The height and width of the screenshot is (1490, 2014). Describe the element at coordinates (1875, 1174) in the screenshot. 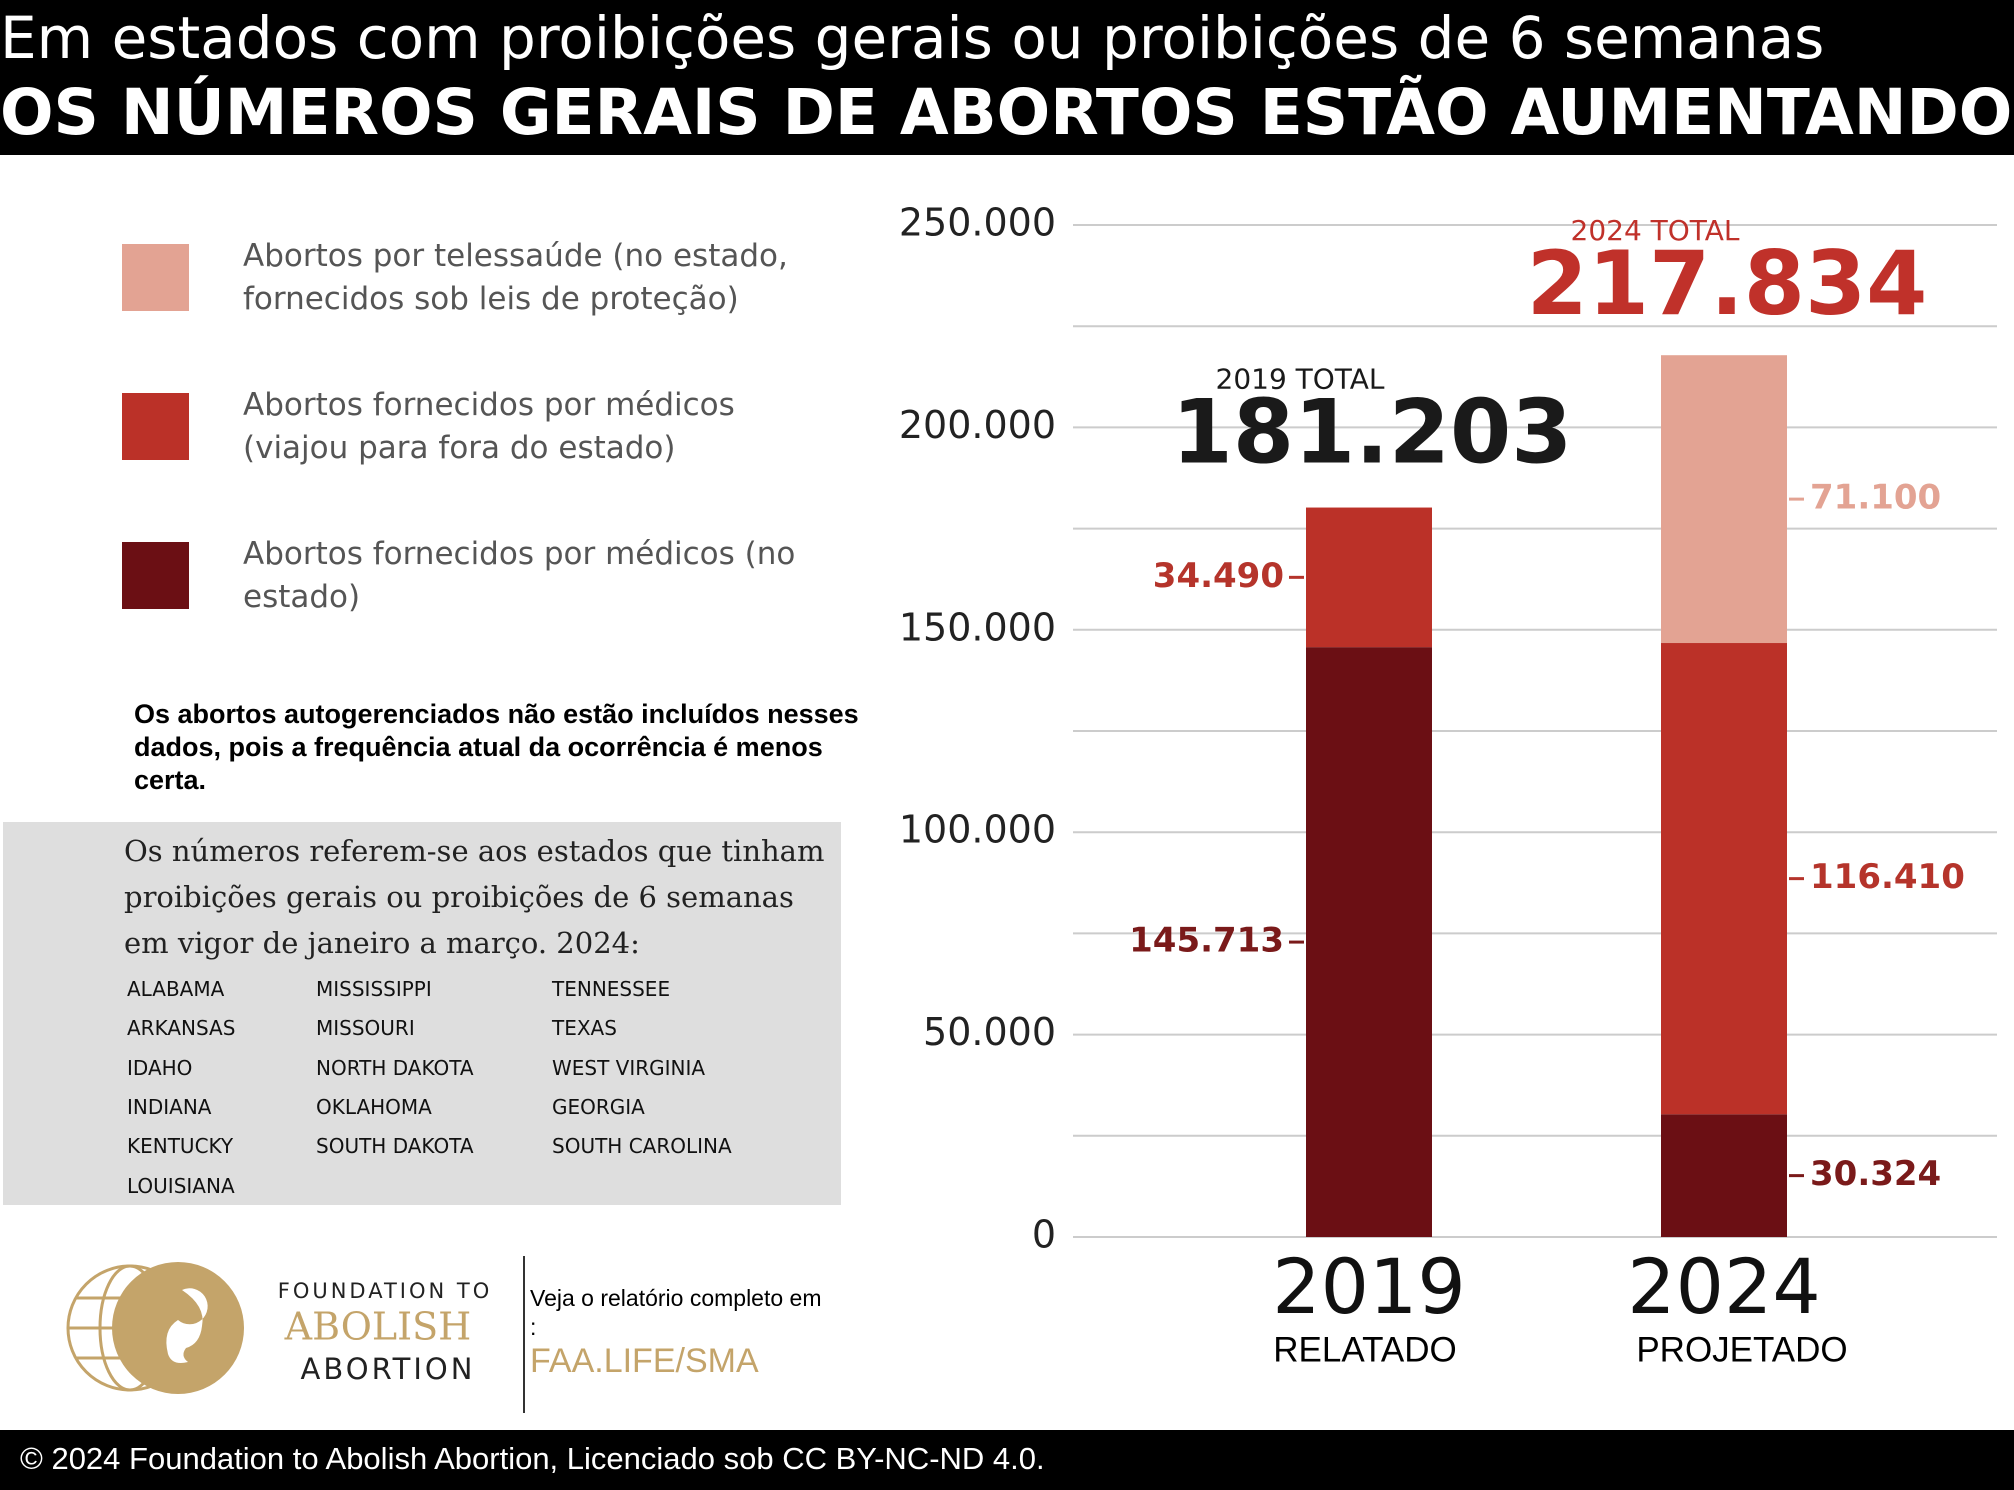

I see `value-label: 30.324` at that location.